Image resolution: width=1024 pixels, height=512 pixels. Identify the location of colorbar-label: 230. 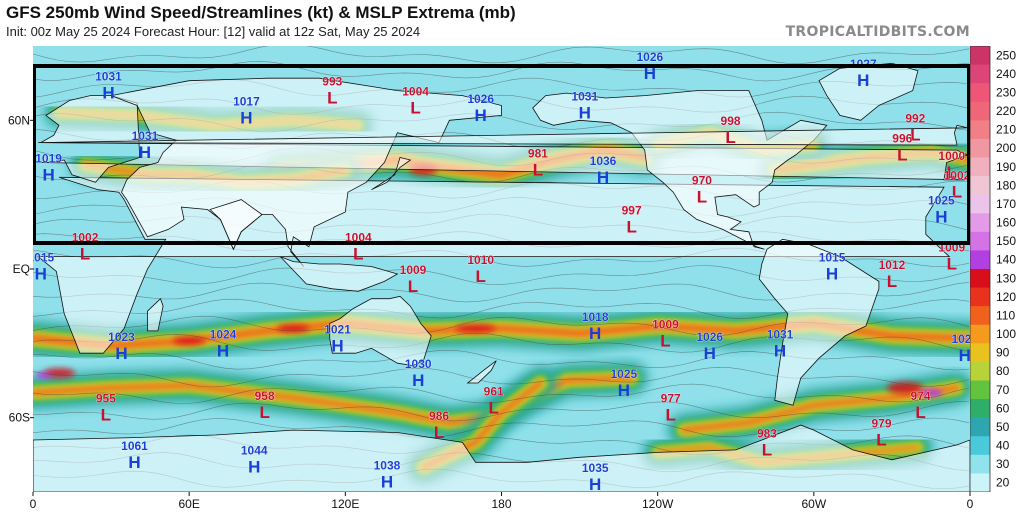
(1006, 92).